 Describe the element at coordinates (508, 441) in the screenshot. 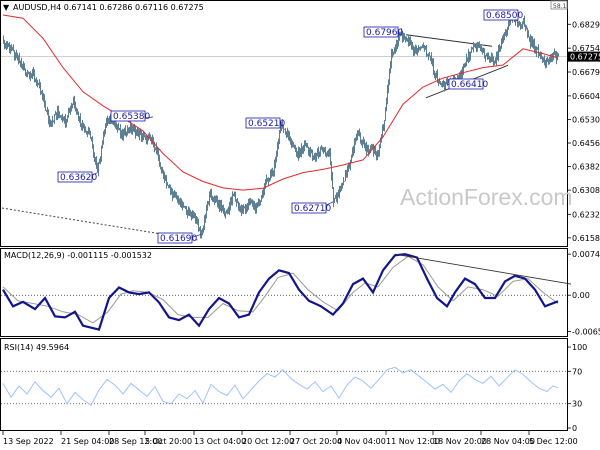

I see `x-tick-label: 28 Nov 04:00` at that location.